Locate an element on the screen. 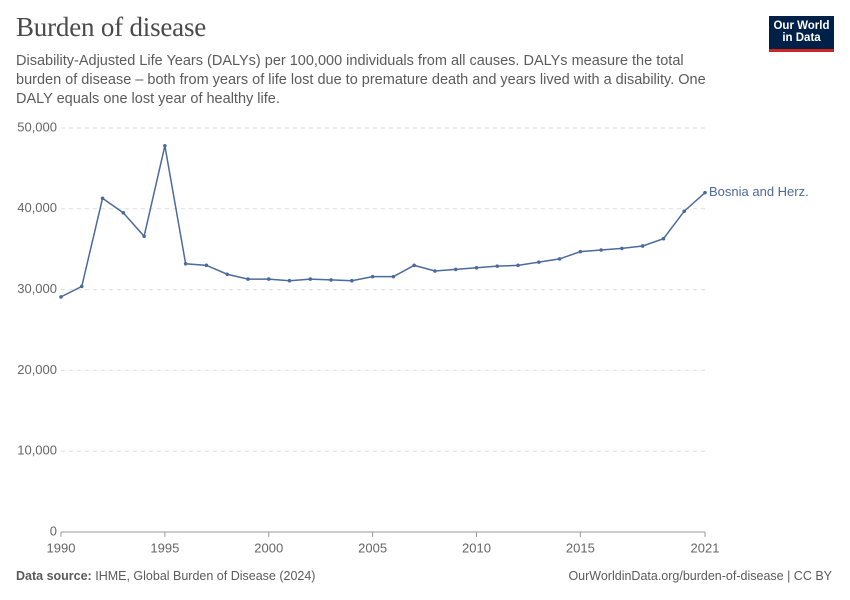 The height and width of the screenshot is (600, 850). y-tick-label: 50,000 is located at coordinates (37, 126).